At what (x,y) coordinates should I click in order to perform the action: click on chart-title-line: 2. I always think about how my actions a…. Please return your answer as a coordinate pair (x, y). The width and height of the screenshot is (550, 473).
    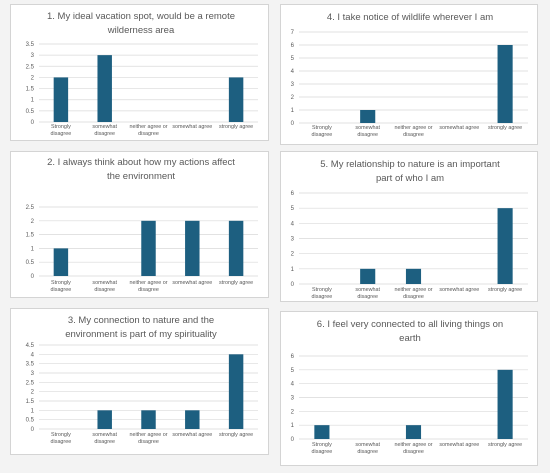
    Looking at the image, I should click on (141, 162).